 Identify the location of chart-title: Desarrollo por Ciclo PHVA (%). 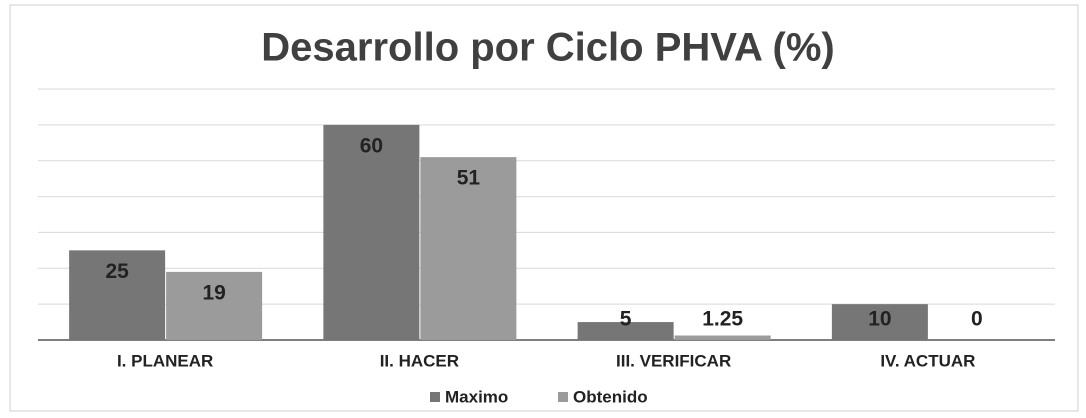
(547, 48).